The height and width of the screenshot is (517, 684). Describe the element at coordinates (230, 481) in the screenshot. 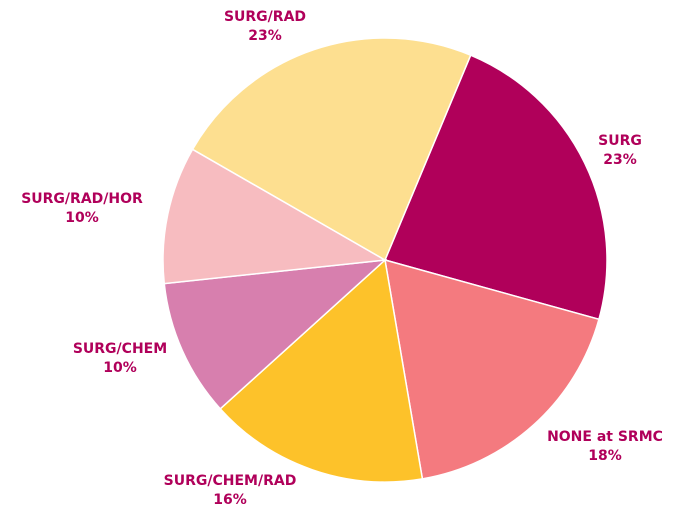

I see `slice-label: SURG/CHEM/RAD` at that location.